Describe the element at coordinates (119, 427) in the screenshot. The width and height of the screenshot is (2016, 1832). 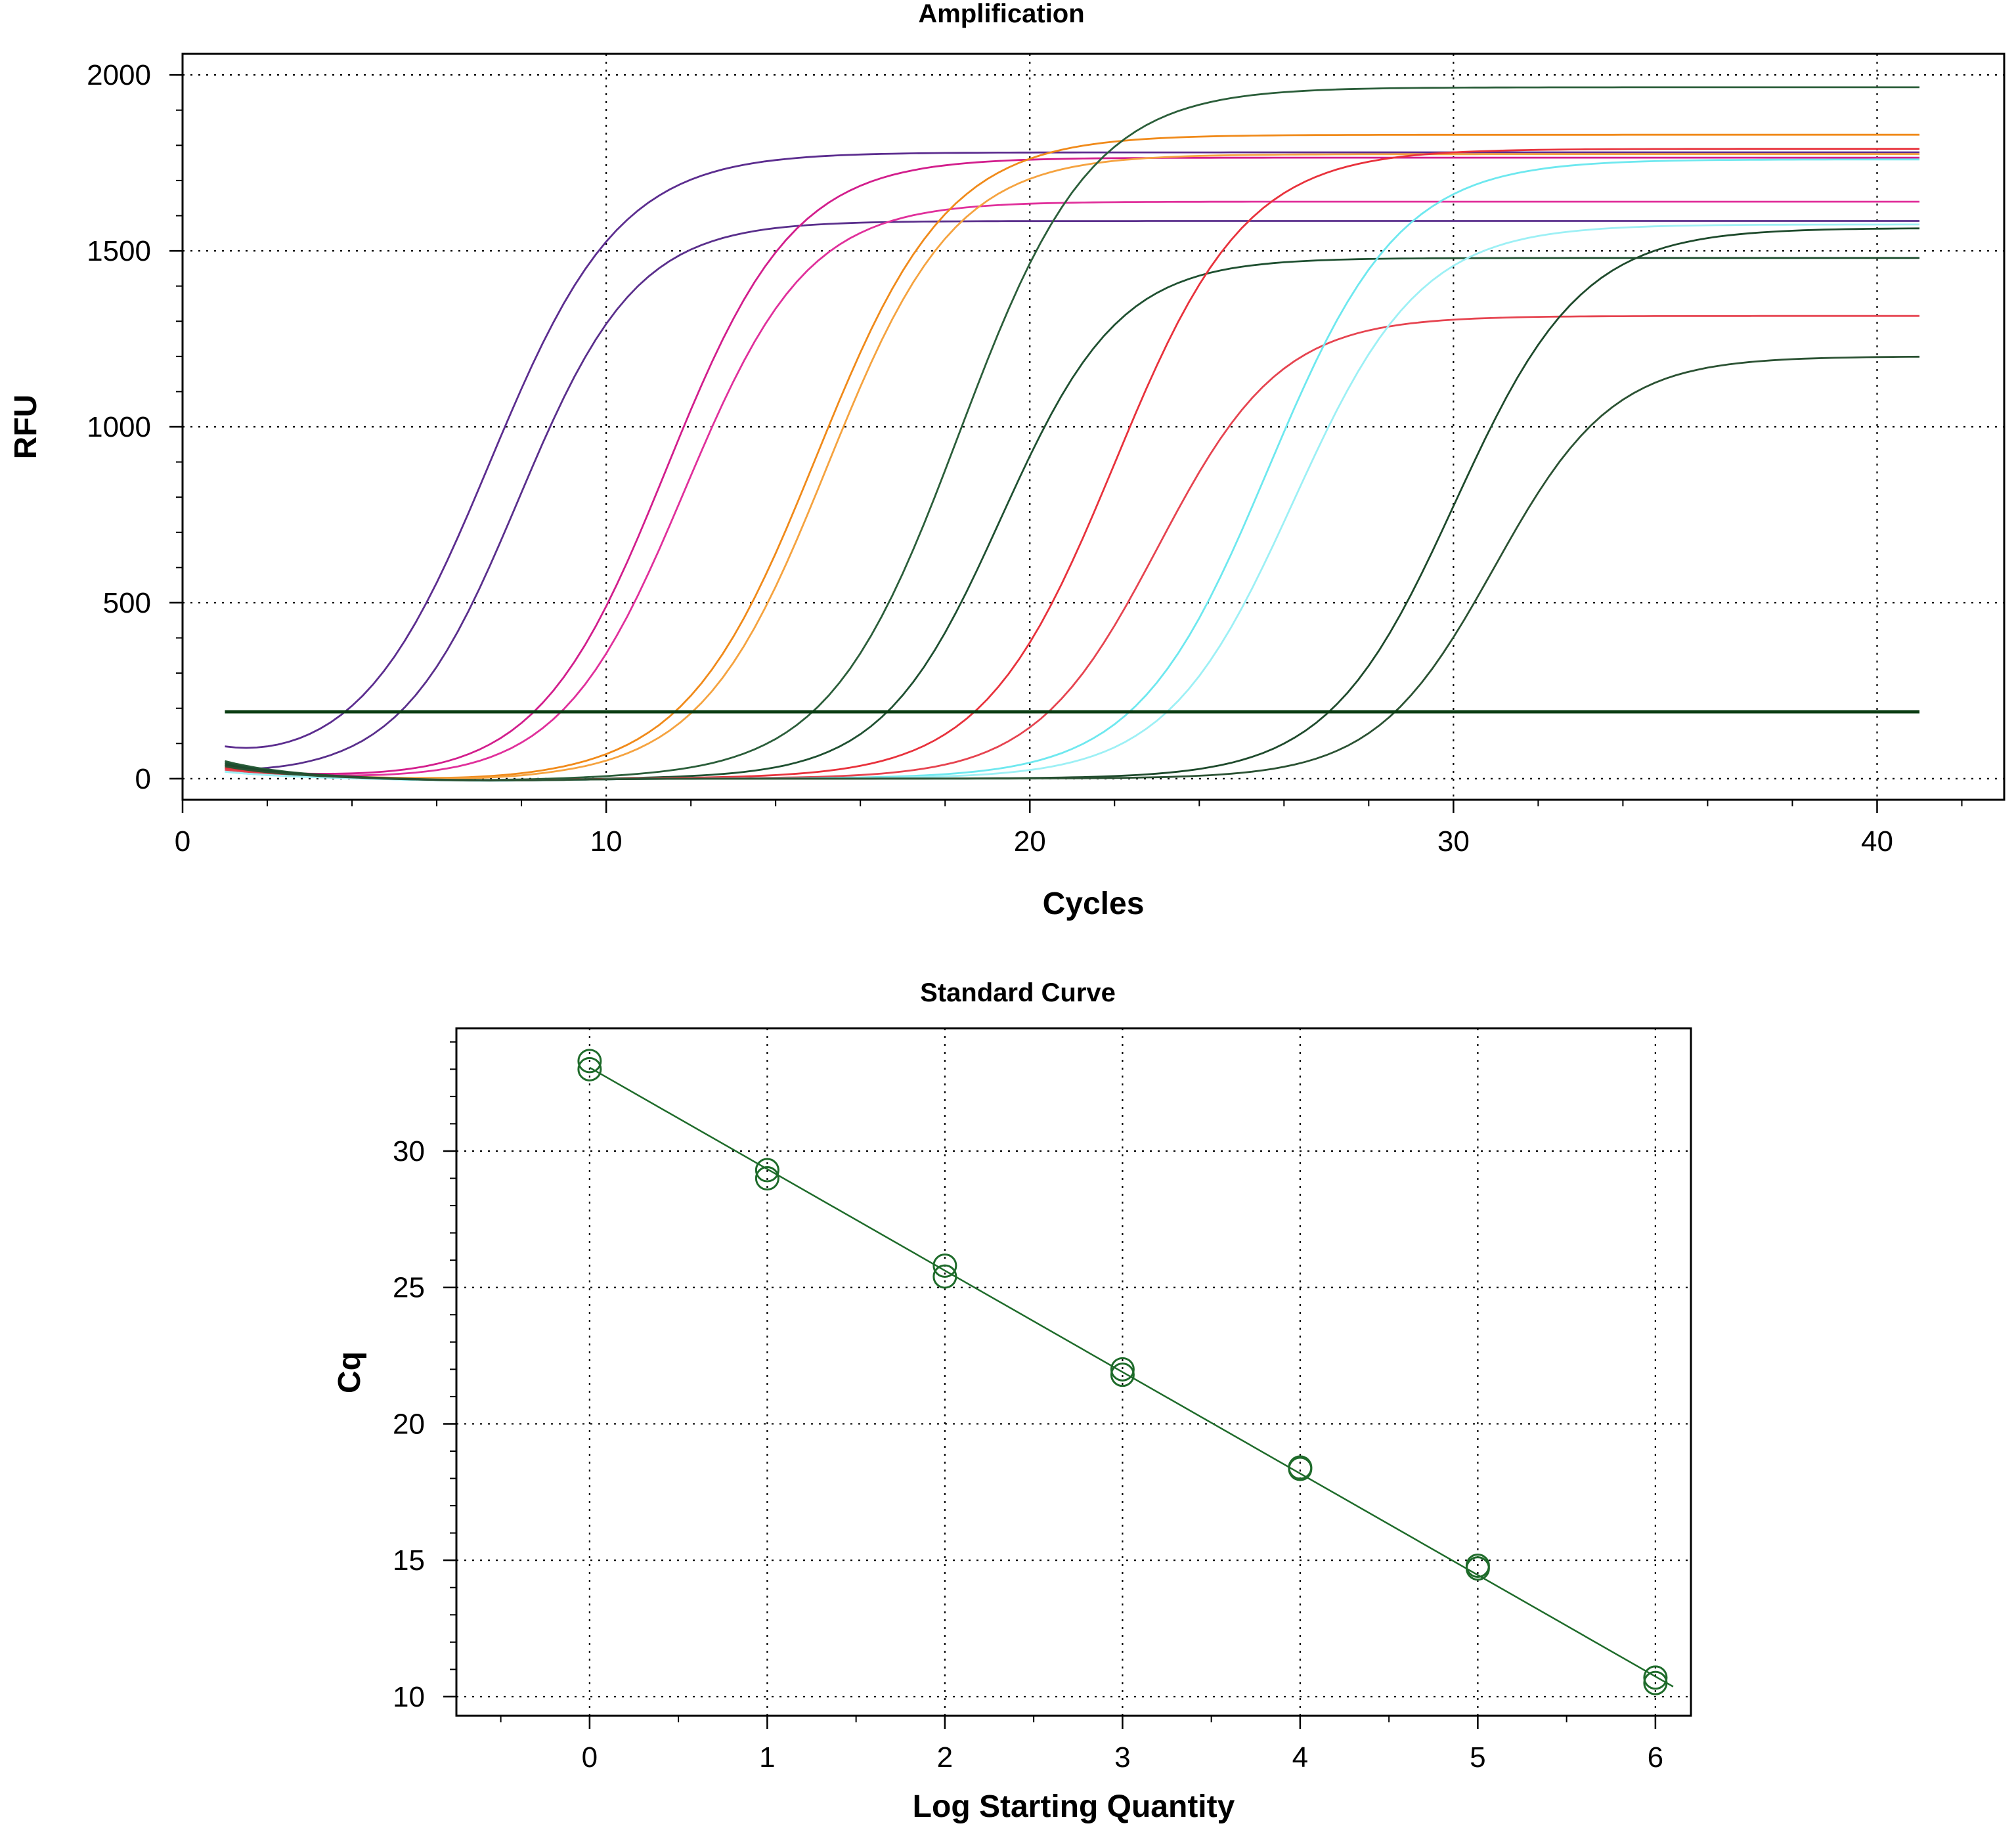
I see `y-tick-label: 1000` at that location.